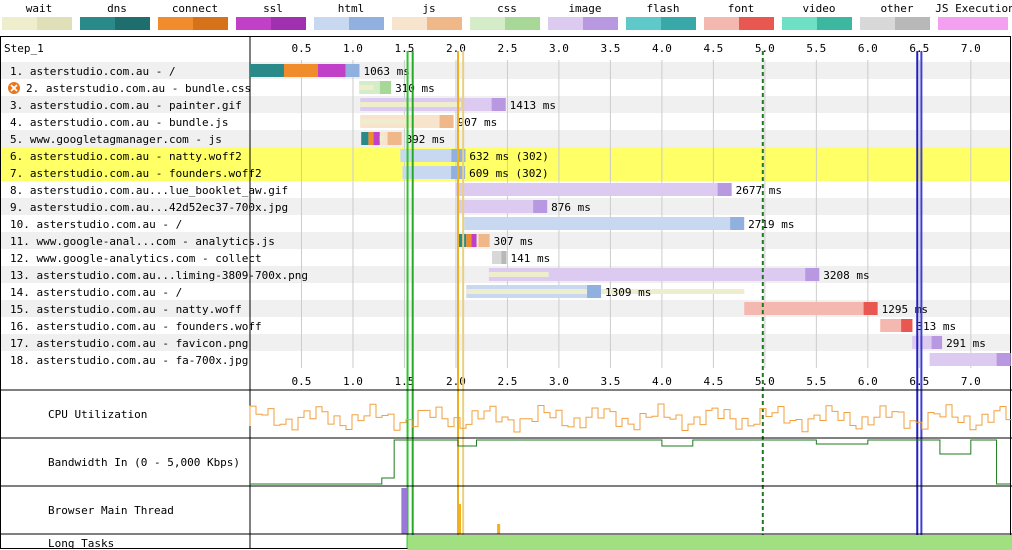 The height and width of the screenshot is (550, 1012). Describe the element at coordinates (662, 8) in the screenshot. I see `legend-label-flash: flash` at that location.